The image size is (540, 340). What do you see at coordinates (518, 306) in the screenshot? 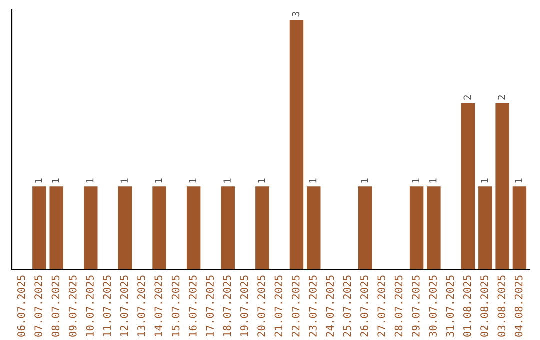
I see `x-tick-label: 04.08.2025` at bounding box center [518, 306].